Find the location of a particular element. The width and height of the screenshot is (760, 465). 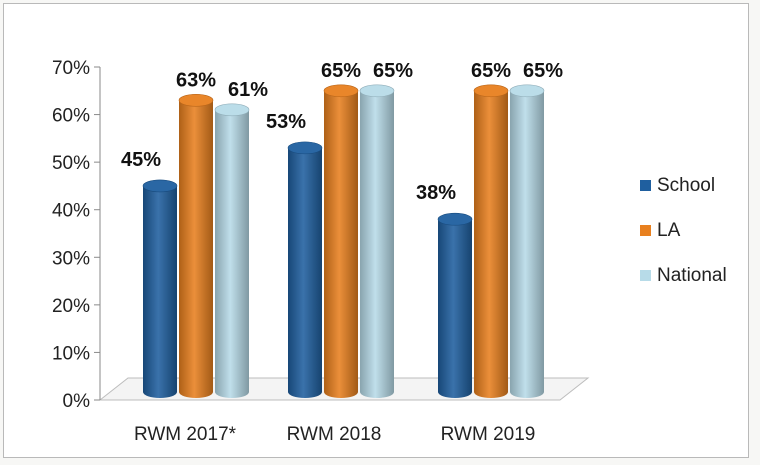

y-tick-label: 0% is located at coordinates (77, 401).